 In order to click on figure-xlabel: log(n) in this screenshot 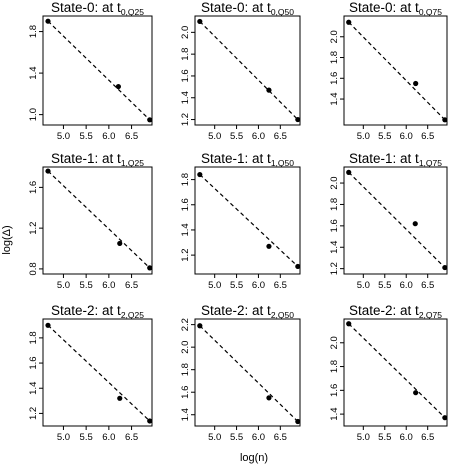, I will do `click(254, 458)`.